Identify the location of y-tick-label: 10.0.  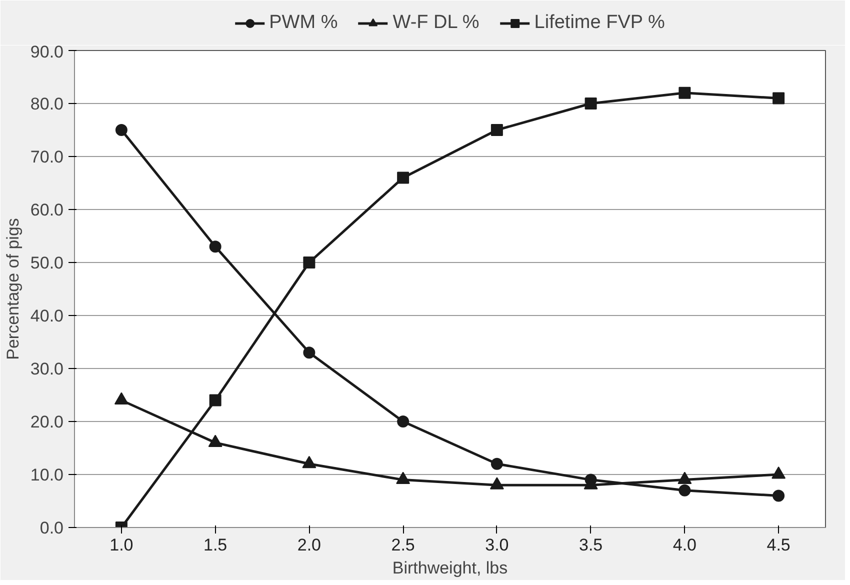
(47, 475).